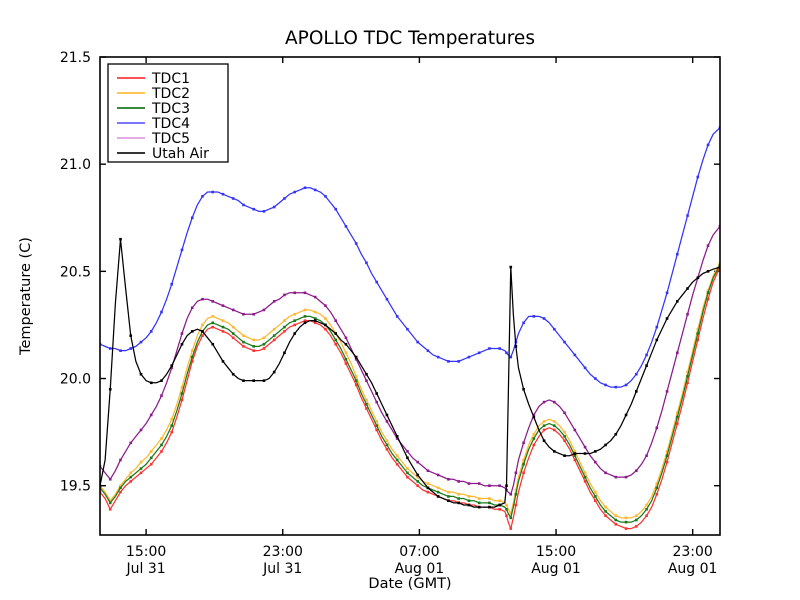  What do you see at coordinates (170, 94) in the screenshot?
I see `legend-label-tdc2: TDC2` at bounding box center [170, 94].